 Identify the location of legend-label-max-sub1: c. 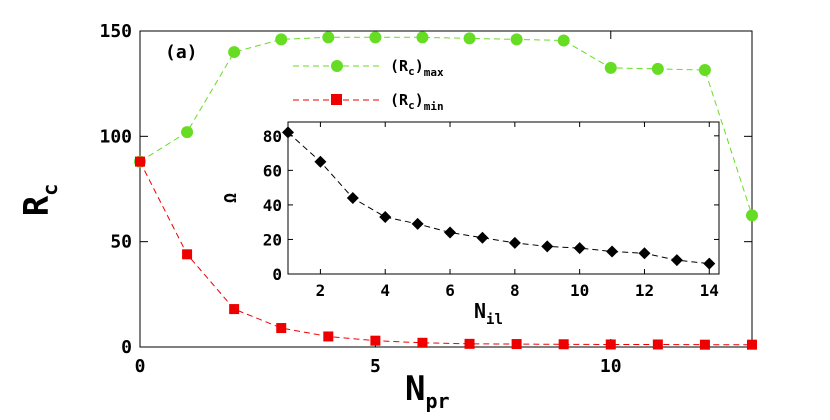
(411, 71).